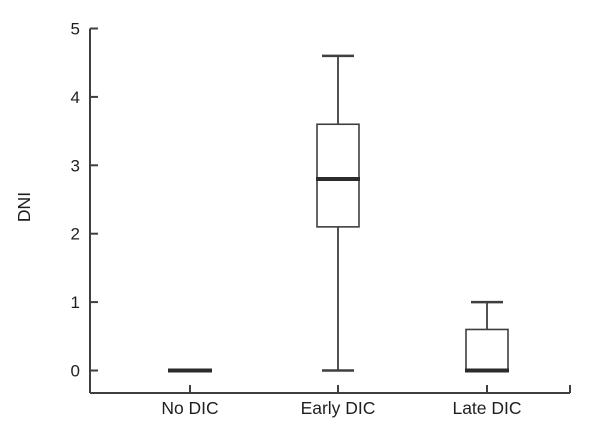 The width and height of the screenshot is (602, 435). Describe the element at coordinates (75, 29) in the screenshot. I see `y-tick-label: 5` at that location.